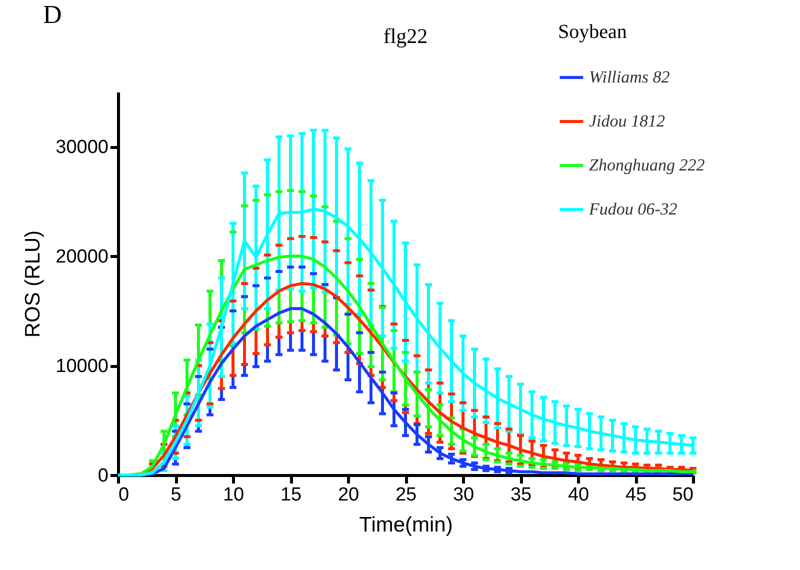 The width and height of the screenshot is (800, 570). I want to click on x-tick-label: 20, so click(349, 495).